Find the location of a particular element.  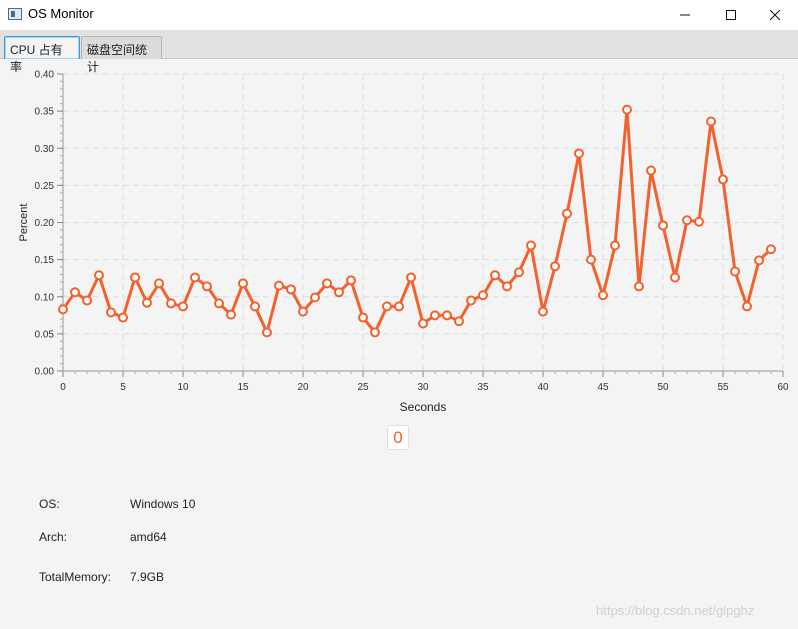

x-tick-label: 20 is located at coordinates (303, 387).